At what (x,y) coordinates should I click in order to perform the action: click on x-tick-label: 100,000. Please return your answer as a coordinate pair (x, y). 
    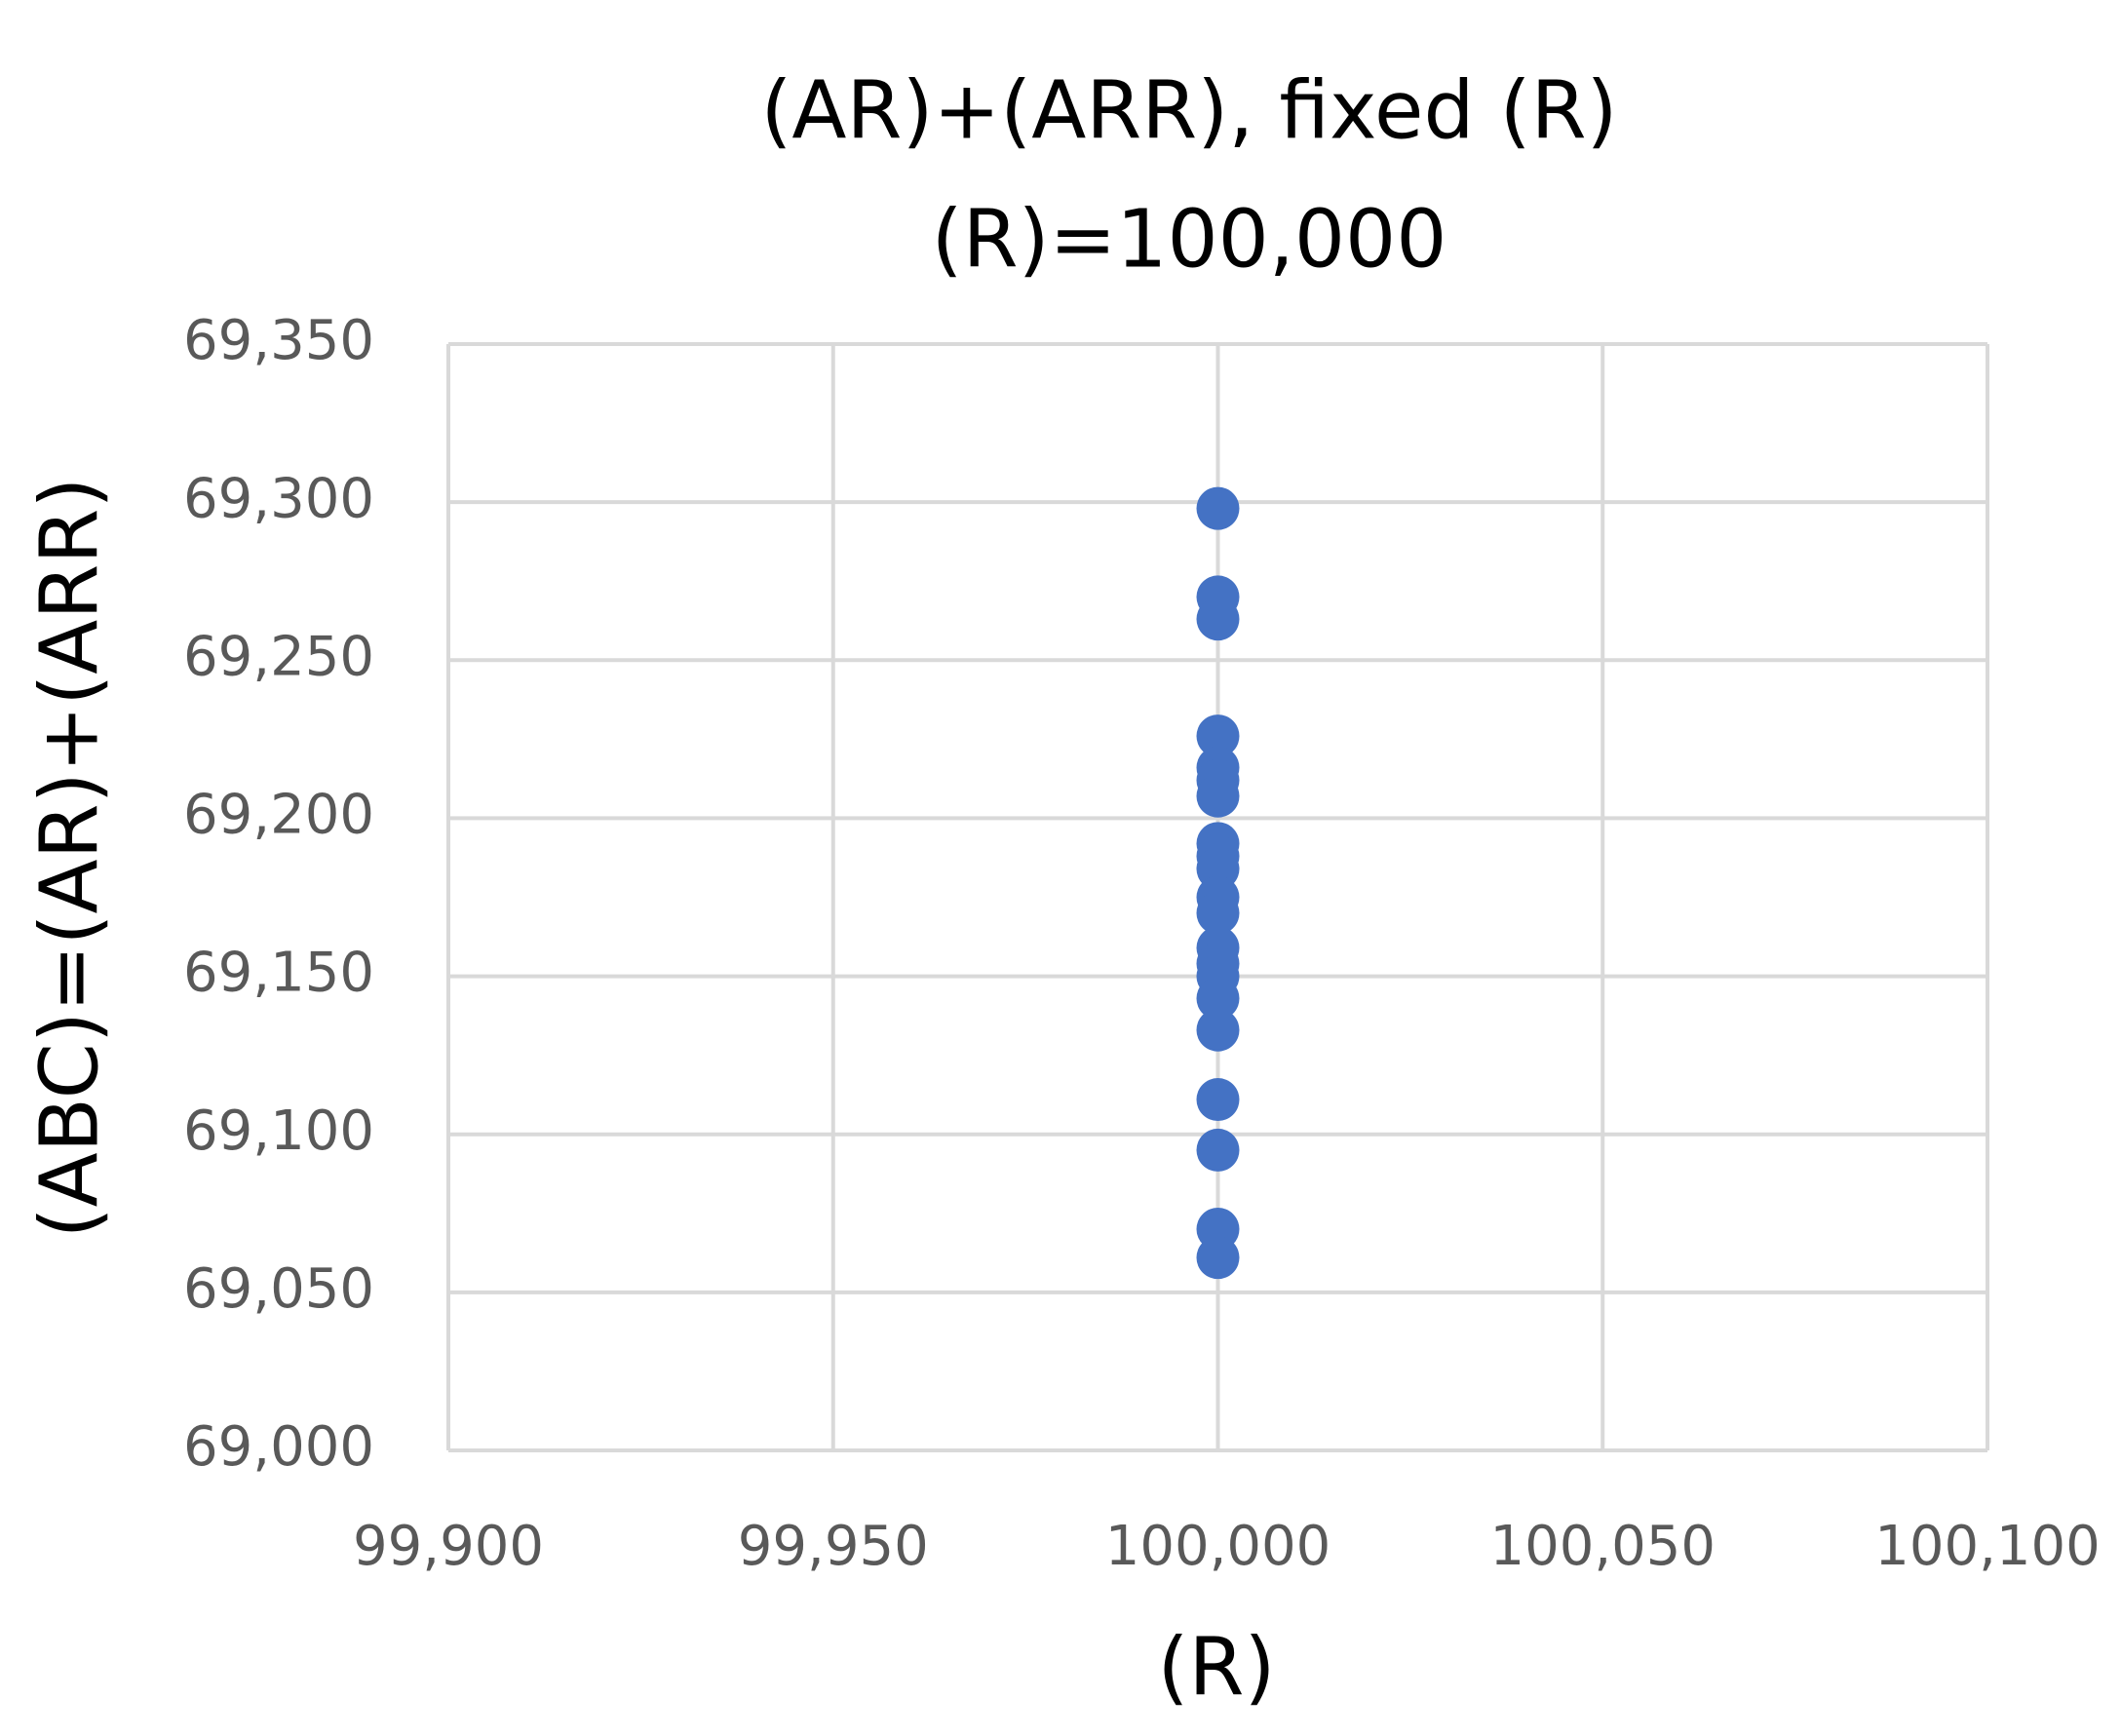
    Looking at the image, I should click on (1218, 1546).